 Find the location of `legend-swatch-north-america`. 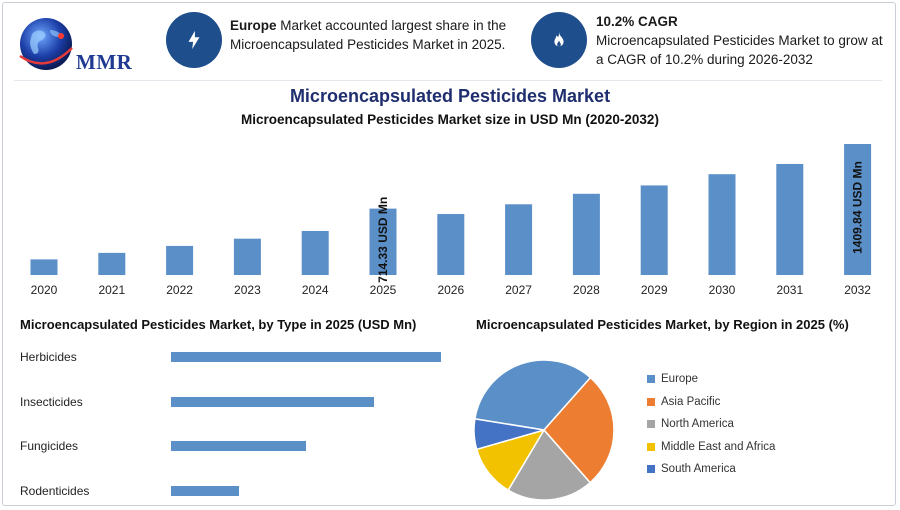

legend-swatch-north-america is located at coordinates (651, 424).